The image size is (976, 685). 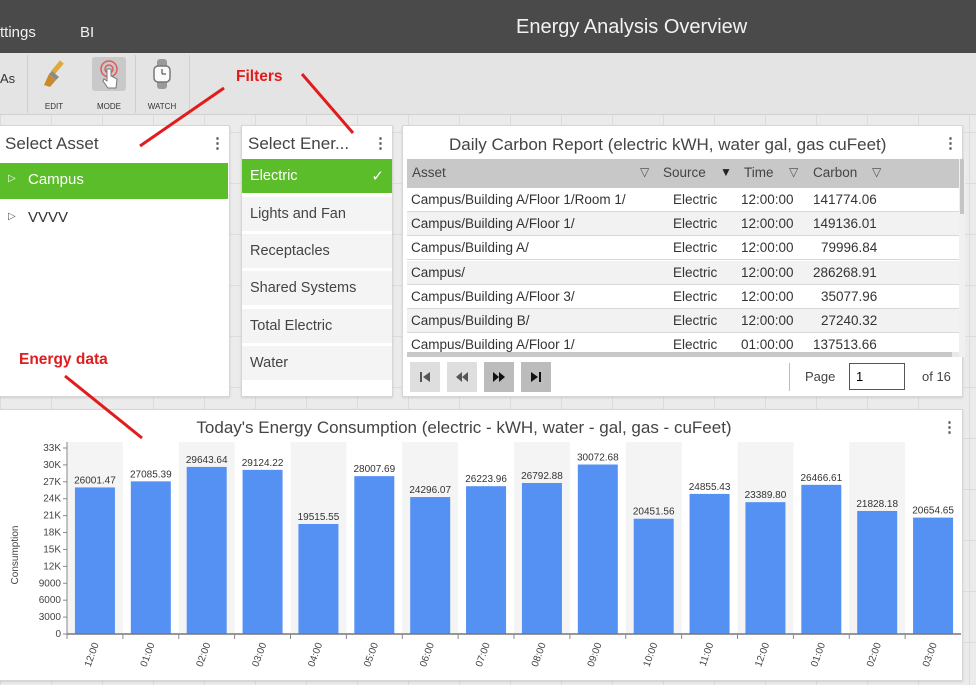 What do you see at coordinates (470, 247) in the screenshot?
I see `cell-asset: Campus/Building A/` at bounding box center [470, 247].